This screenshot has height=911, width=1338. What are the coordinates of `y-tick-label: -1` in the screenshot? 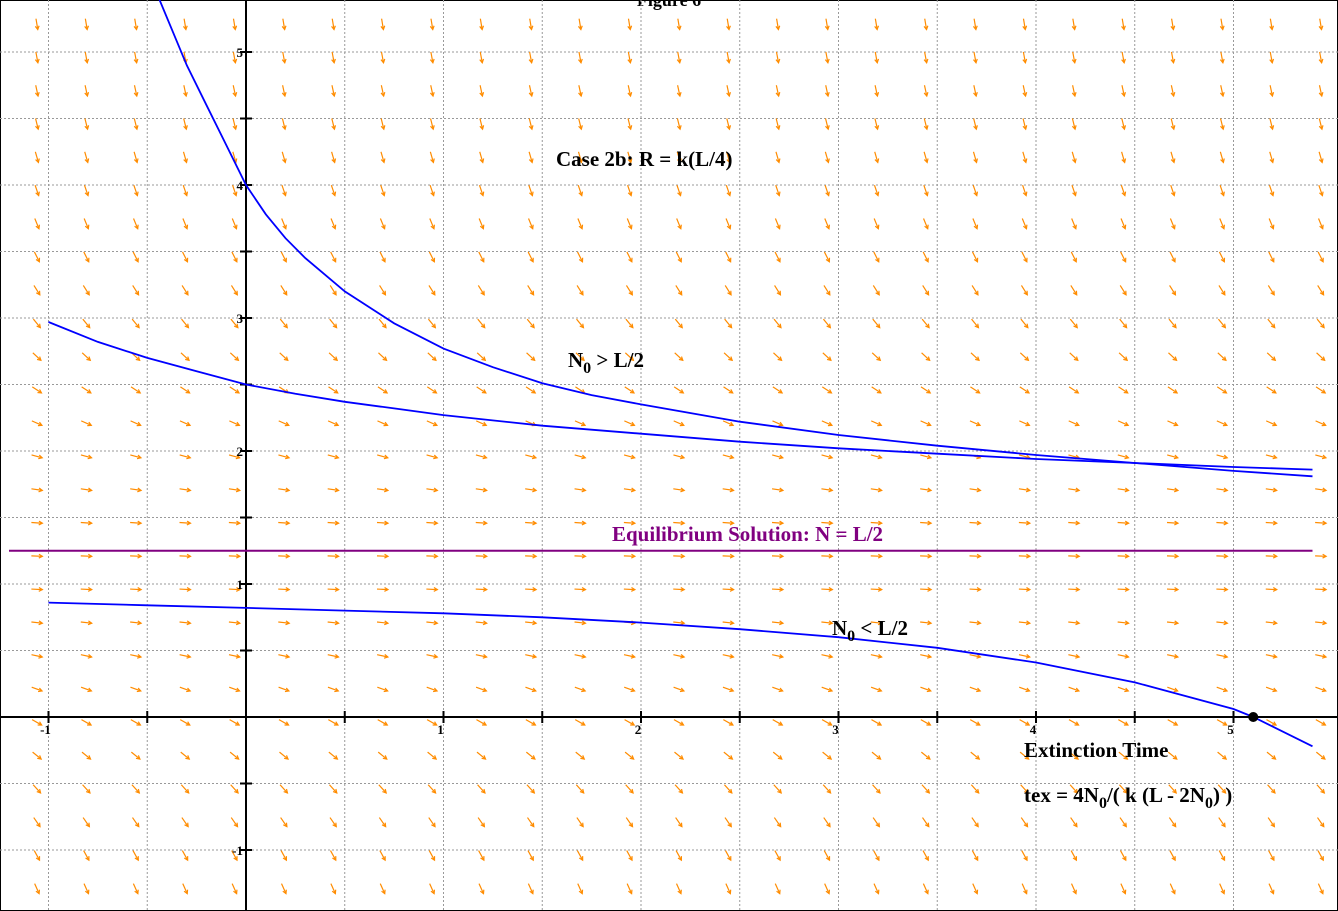 It's located at (237, 850).